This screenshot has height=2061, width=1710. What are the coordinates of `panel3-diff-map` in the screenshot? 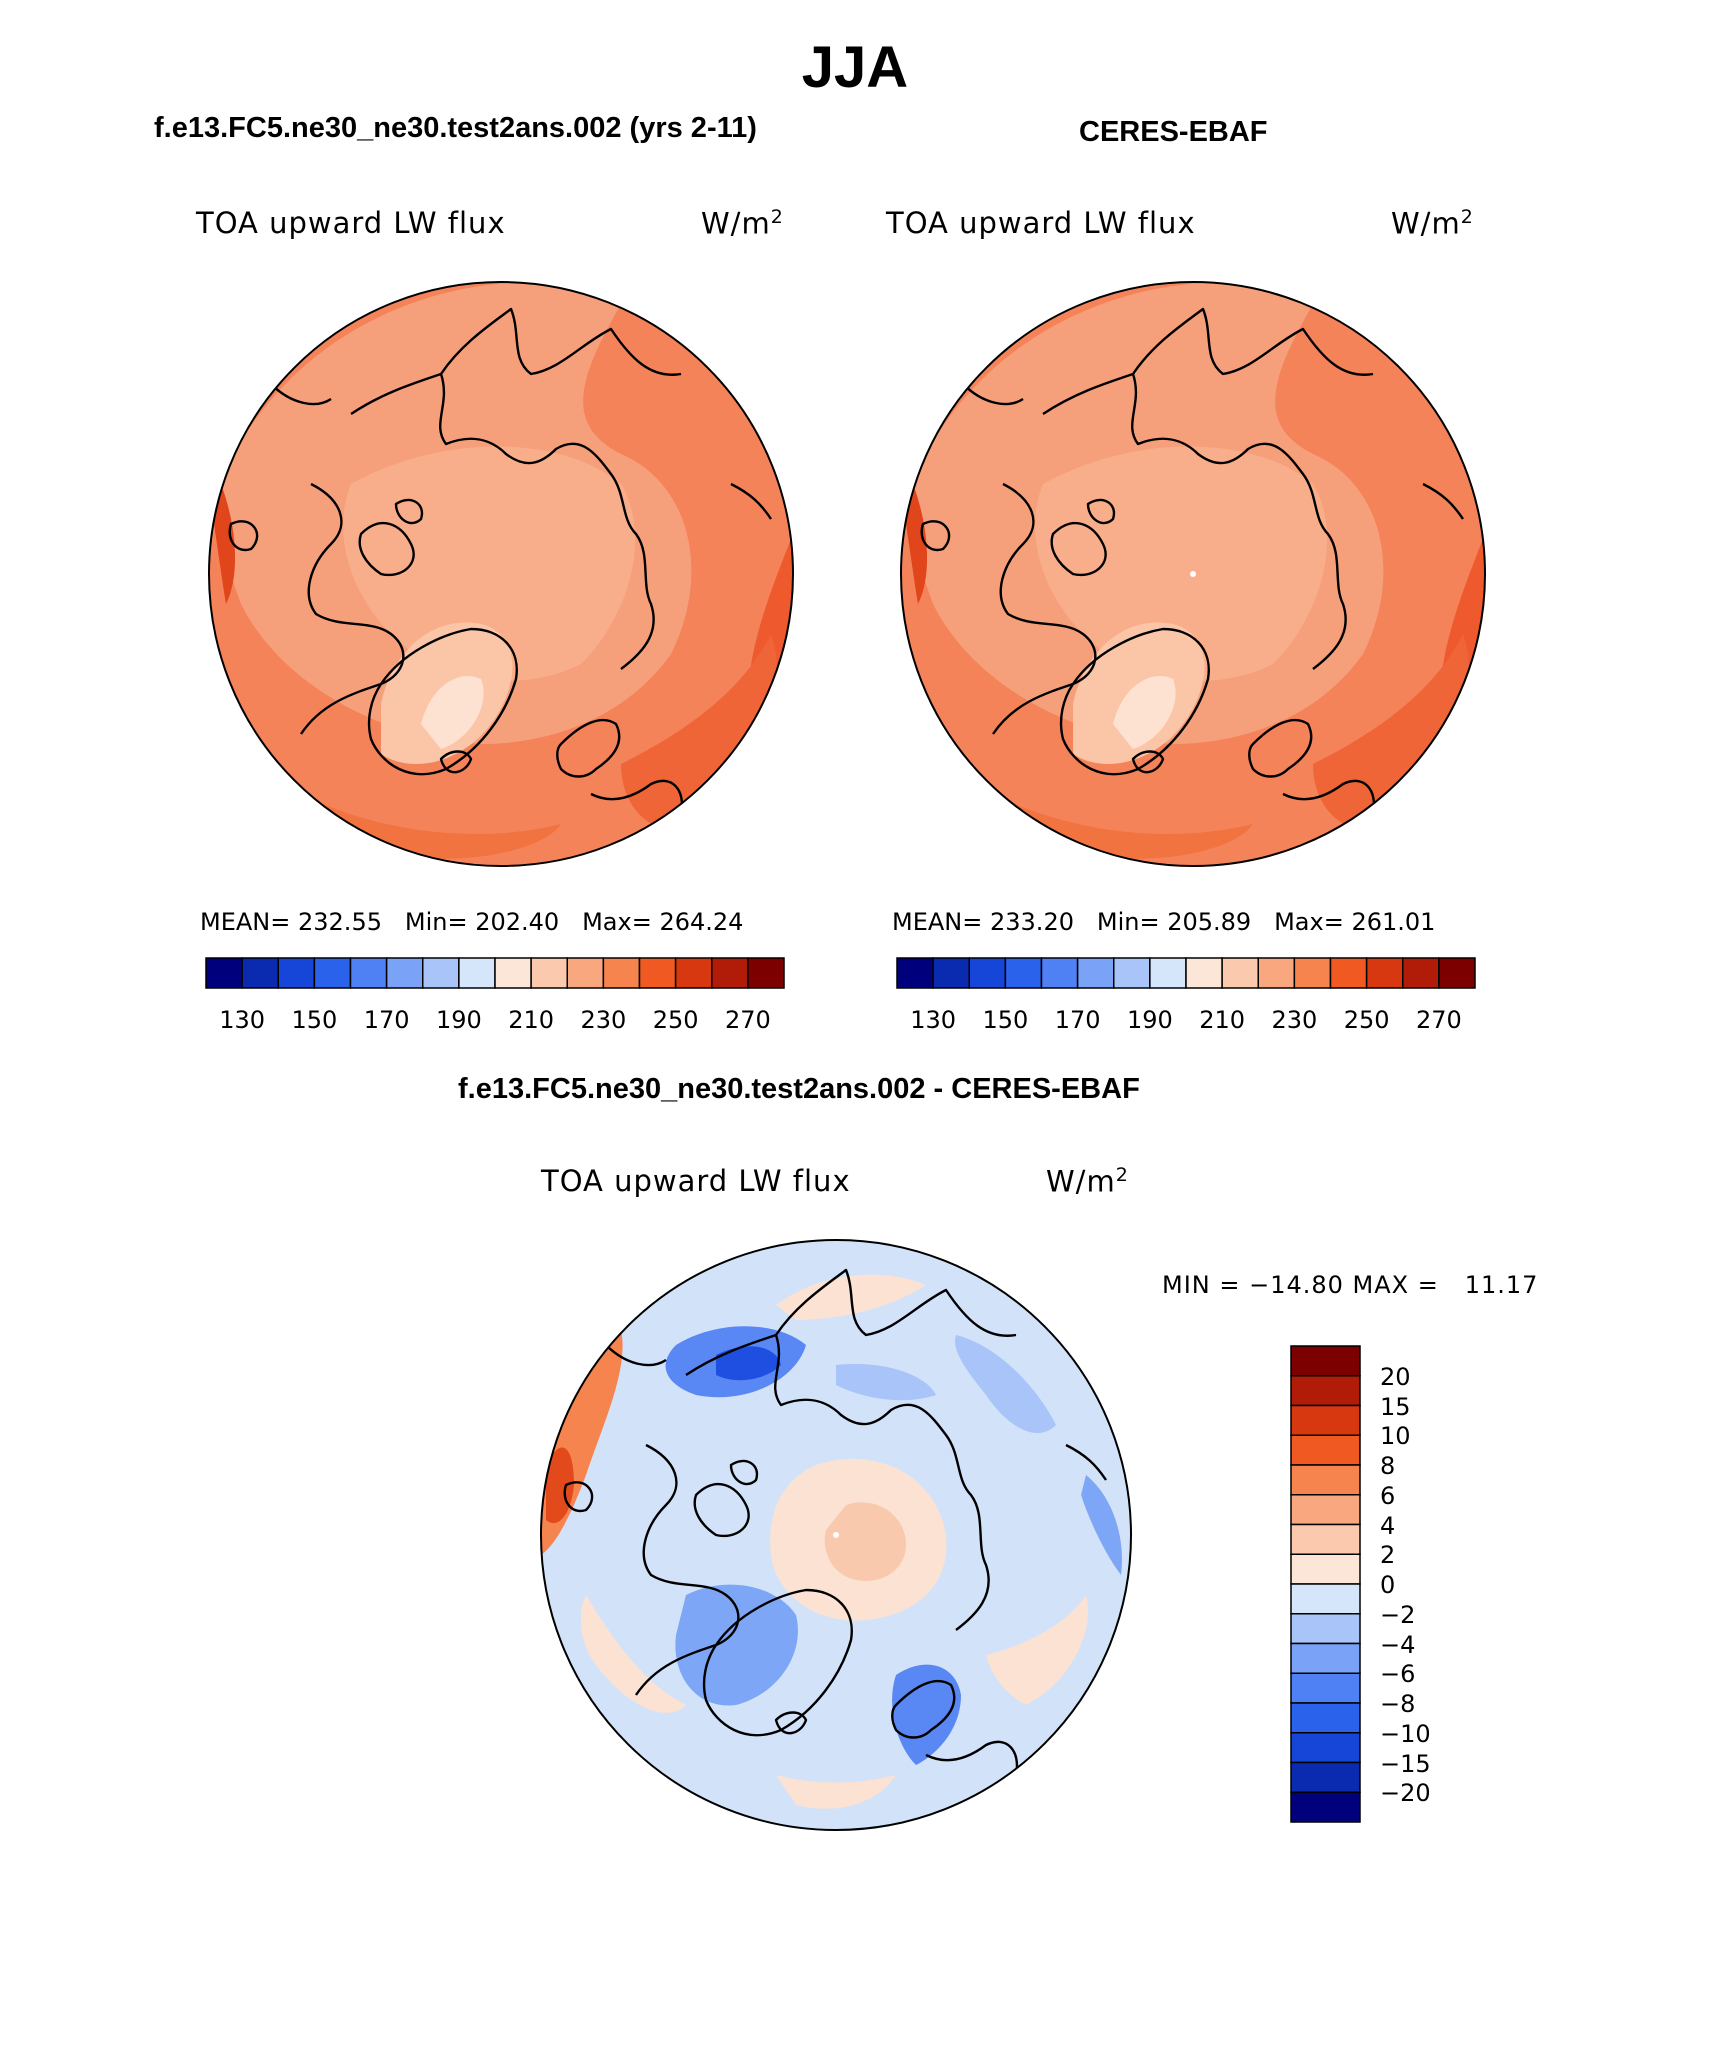 It's located at (836, 1535).